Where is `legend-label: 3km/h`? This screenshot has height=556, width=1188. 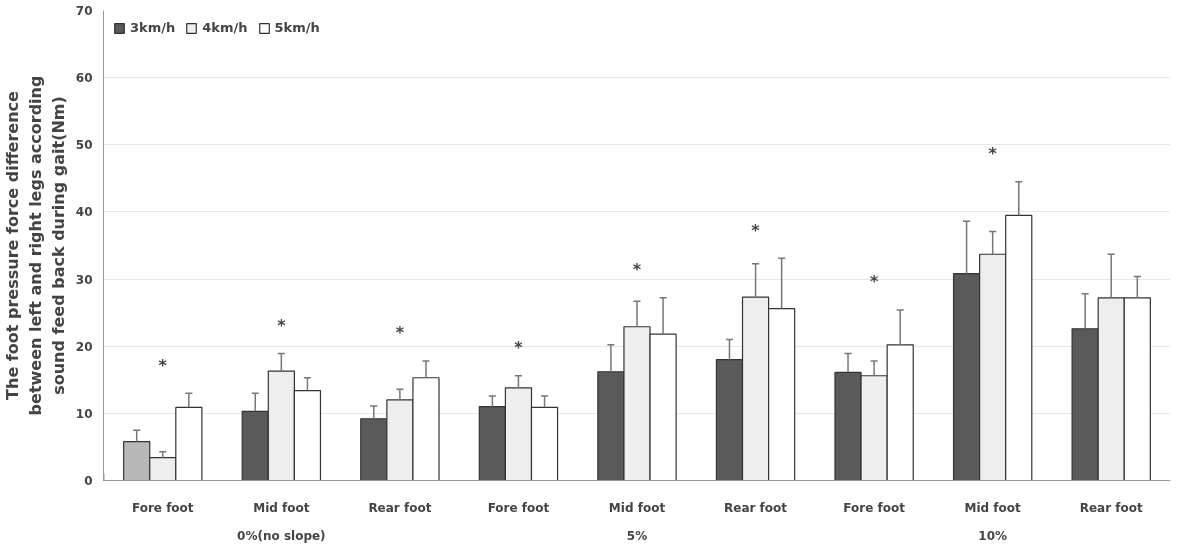
legend-label: 3km/h is located at coordinates (153, 27).